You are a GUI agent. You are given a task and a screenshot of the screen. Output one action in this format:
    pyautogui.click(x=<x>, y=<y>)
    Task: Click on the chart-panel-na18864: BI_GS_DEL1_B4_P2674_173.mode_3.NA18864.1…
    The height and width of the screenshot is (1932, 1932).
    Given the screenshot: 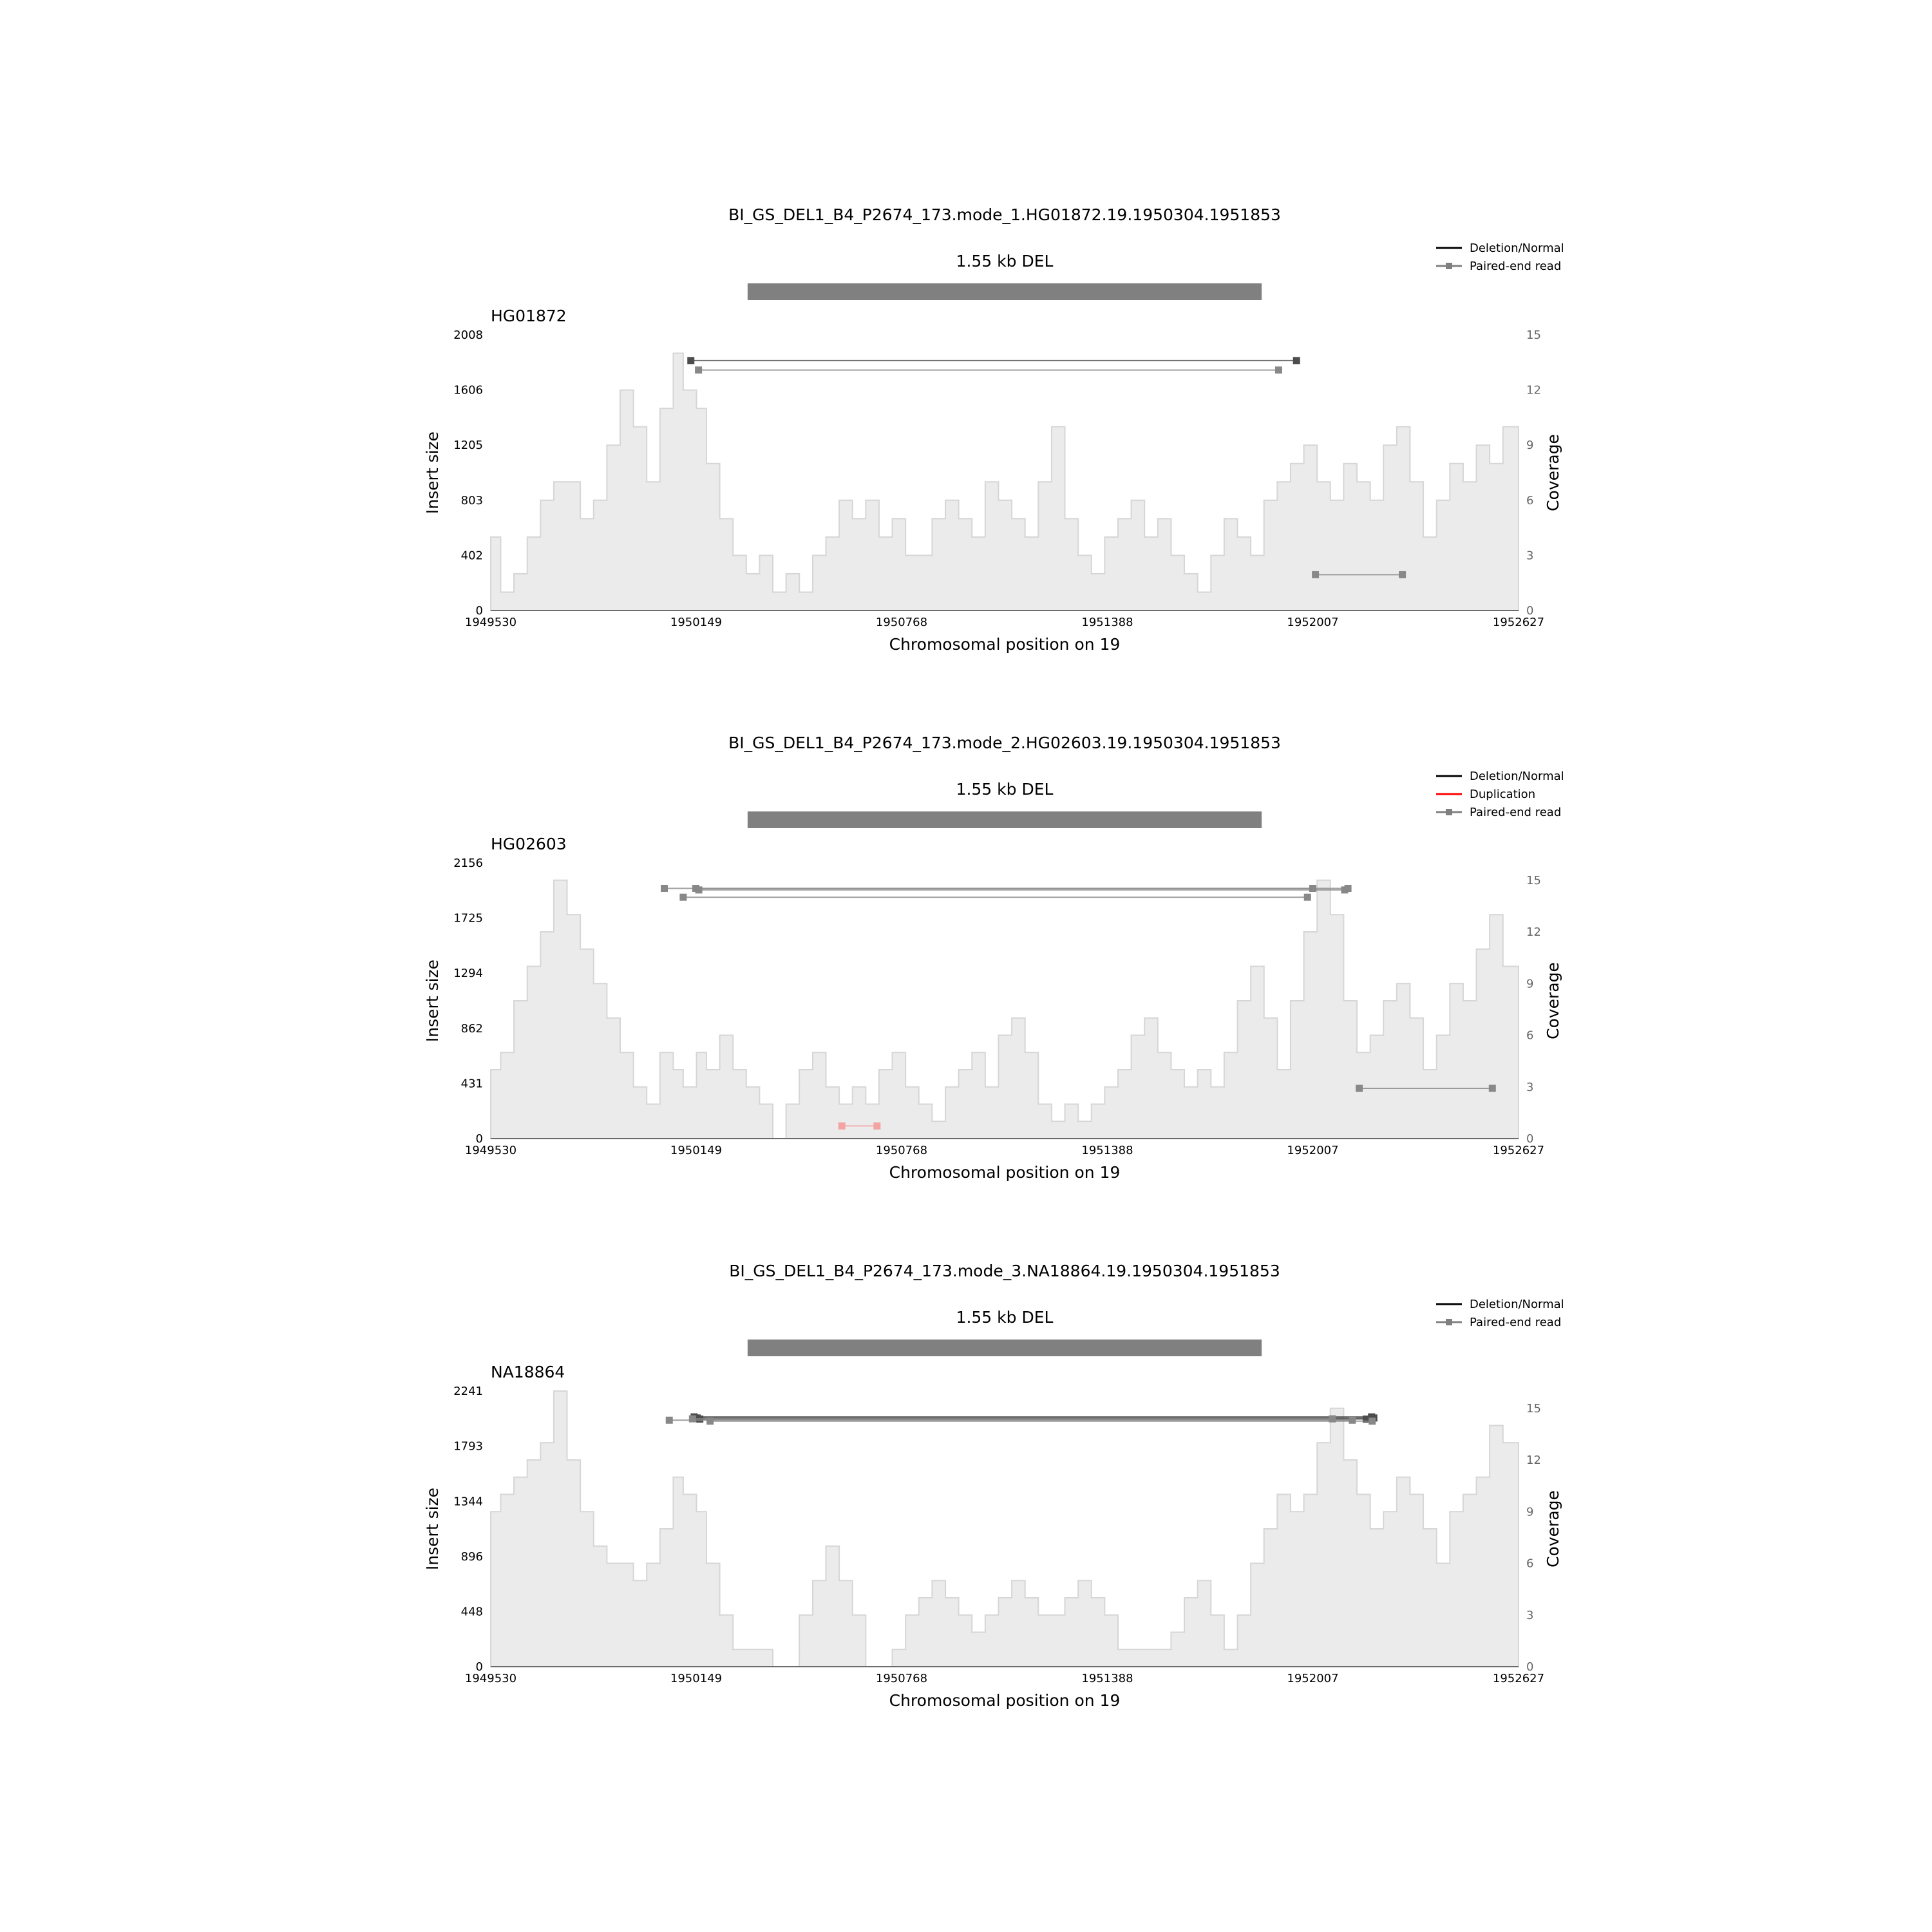 What is the action you would take?
    pyautogui.click(x=994, y=1486)
    